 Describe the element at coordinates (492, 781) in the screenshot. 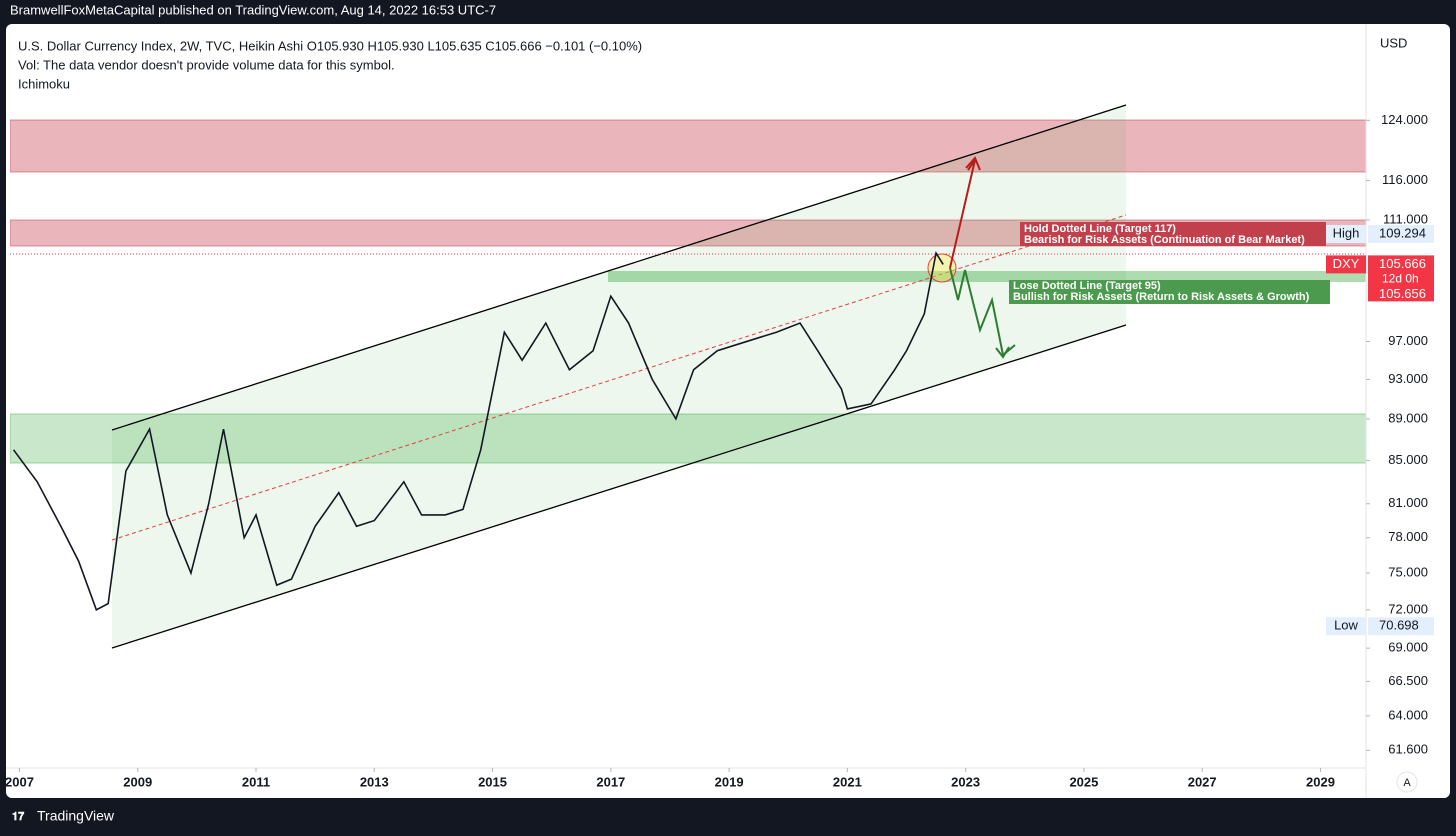

I see `x-tick-label: 2015` at that location.